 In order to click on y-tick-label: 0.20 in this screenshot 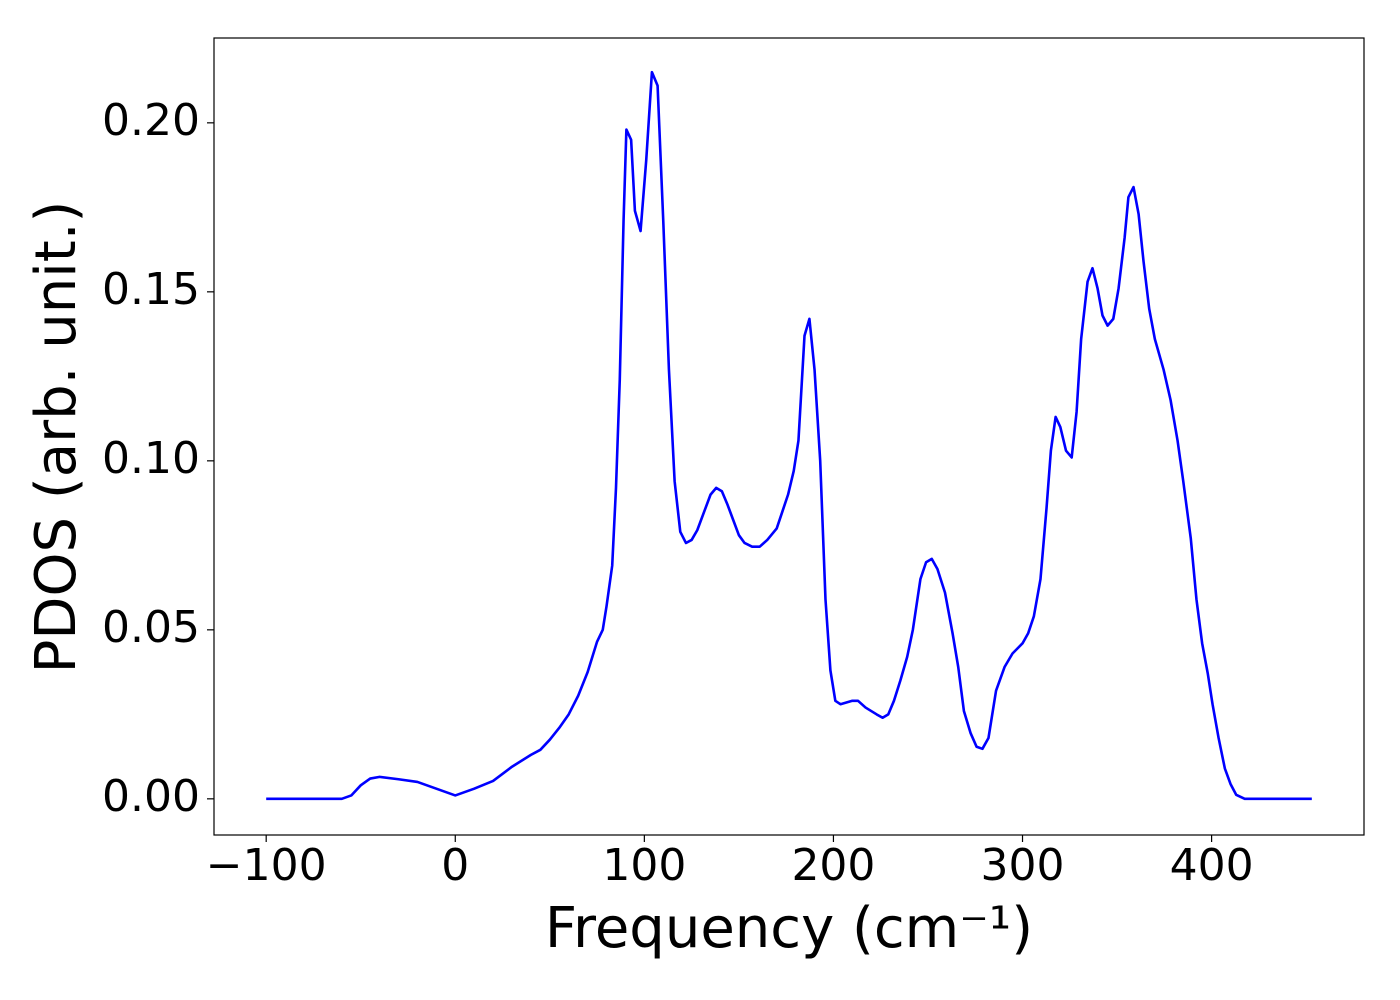, I will do `click(151, 120)`.